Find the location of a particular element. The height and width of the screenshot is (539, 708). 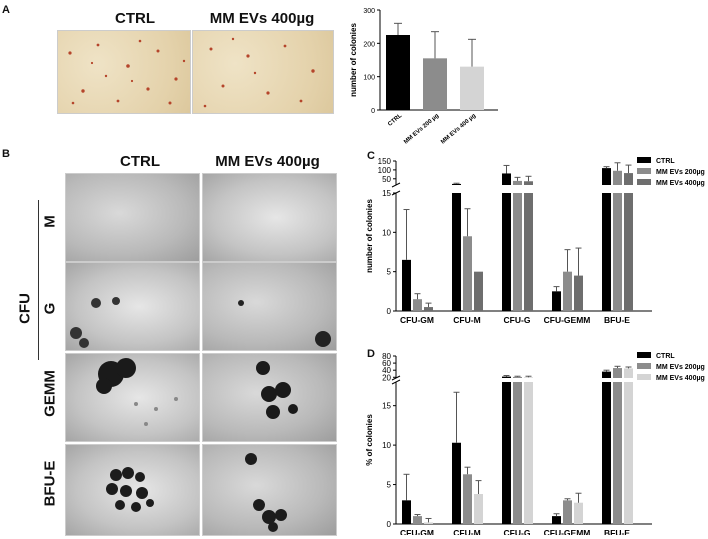

micrograph-m-ev400 is located at coordinates (269, 217).